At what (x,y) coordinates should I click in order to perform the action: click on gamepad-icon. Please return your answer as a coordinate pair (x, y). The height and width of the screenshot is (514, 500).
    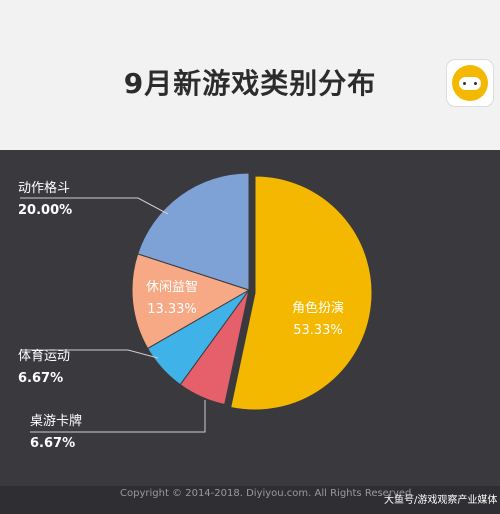
    Looking at the image, I should click on (470, 83).